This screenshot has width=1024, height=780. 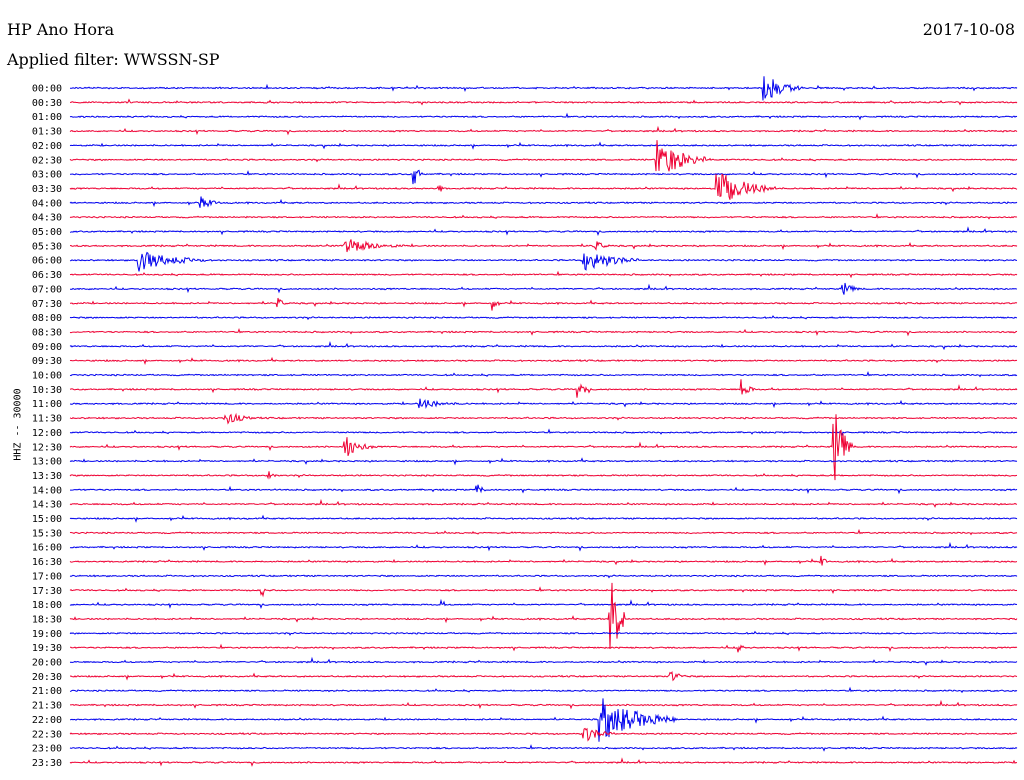 What do you see at coordinates (47, 361) in the screenshot?
I see `time-tick-label: 09:30` at bounding box center [47, 361].